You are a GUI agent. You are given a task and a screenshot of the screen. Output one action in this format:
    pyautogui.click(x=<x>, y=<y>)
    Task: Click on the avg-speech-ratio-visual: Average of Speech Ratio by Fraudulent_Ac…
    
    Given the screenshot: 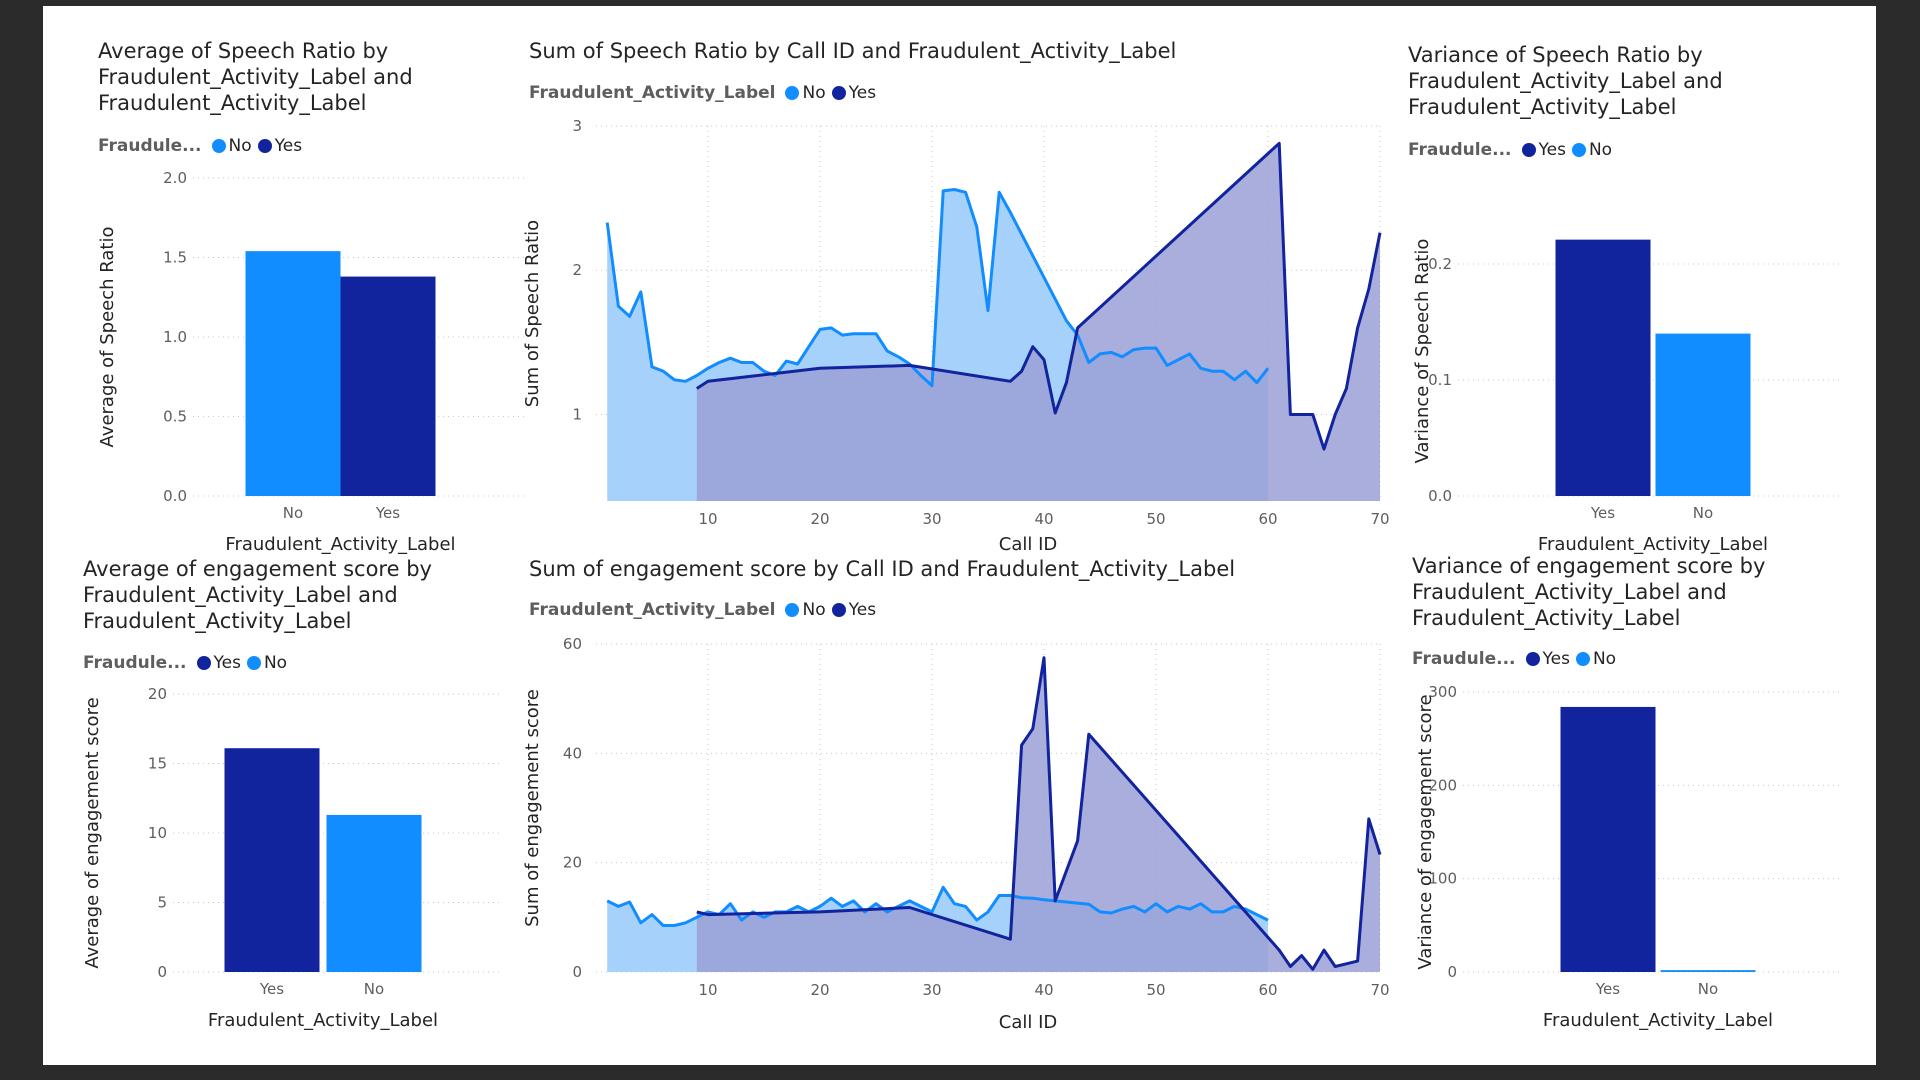 What is the action you would take?
    pyautogui.click(x=308, y=280)
    